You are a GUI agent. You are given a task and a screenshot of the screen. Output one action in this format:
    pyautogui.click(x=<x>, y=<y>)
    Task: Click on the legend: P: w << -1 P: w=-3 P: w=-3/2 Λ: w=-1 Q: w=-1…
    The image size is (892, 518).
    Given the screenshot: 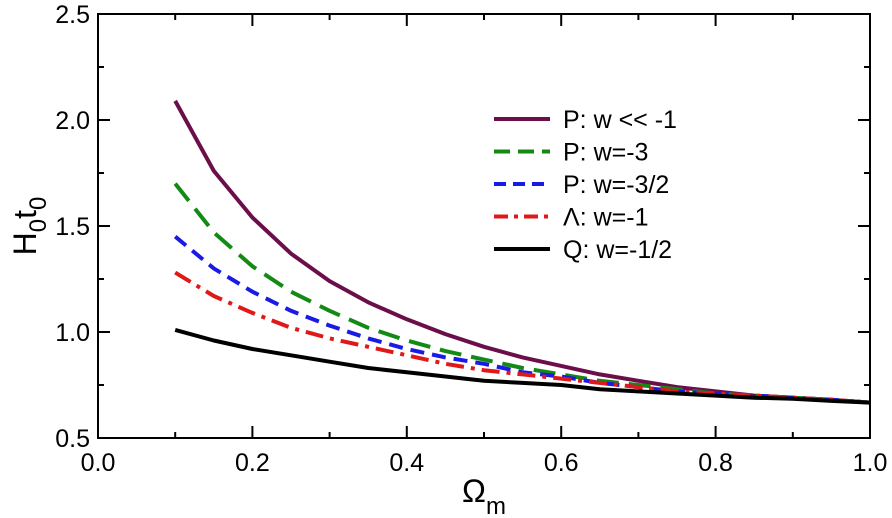 What is the action you would take?
    pyautogui.click(x=585, y=185)
    